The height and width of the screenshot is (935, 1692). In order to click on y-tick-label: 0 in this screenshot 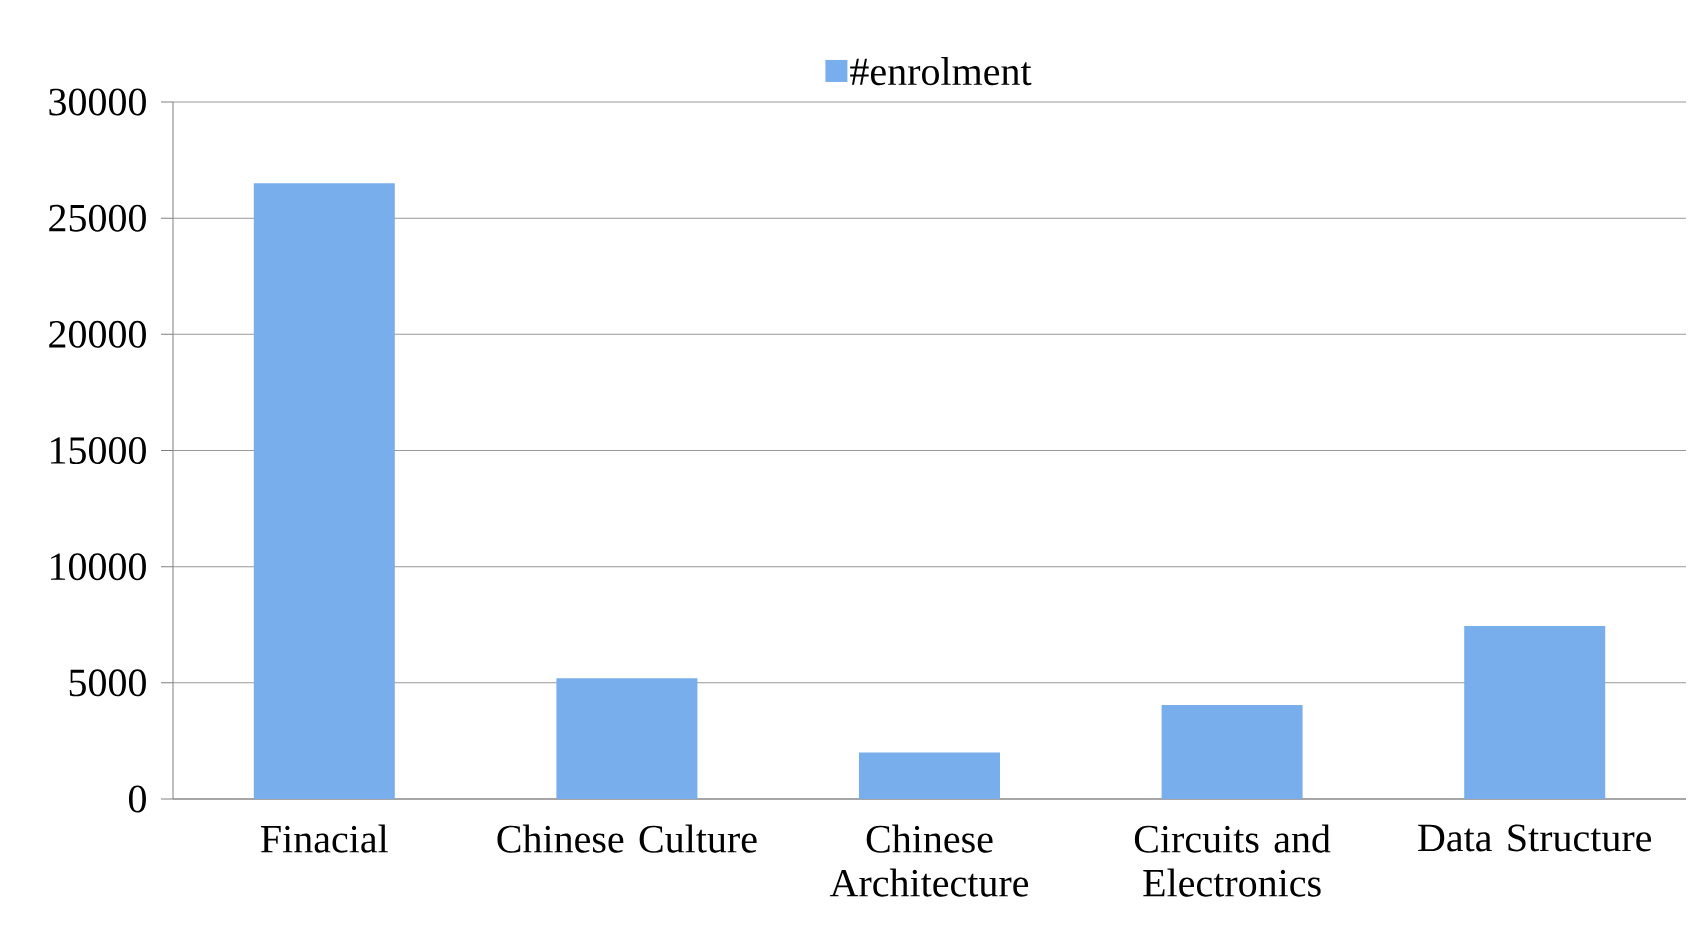, I will do `click(137, 799)`.